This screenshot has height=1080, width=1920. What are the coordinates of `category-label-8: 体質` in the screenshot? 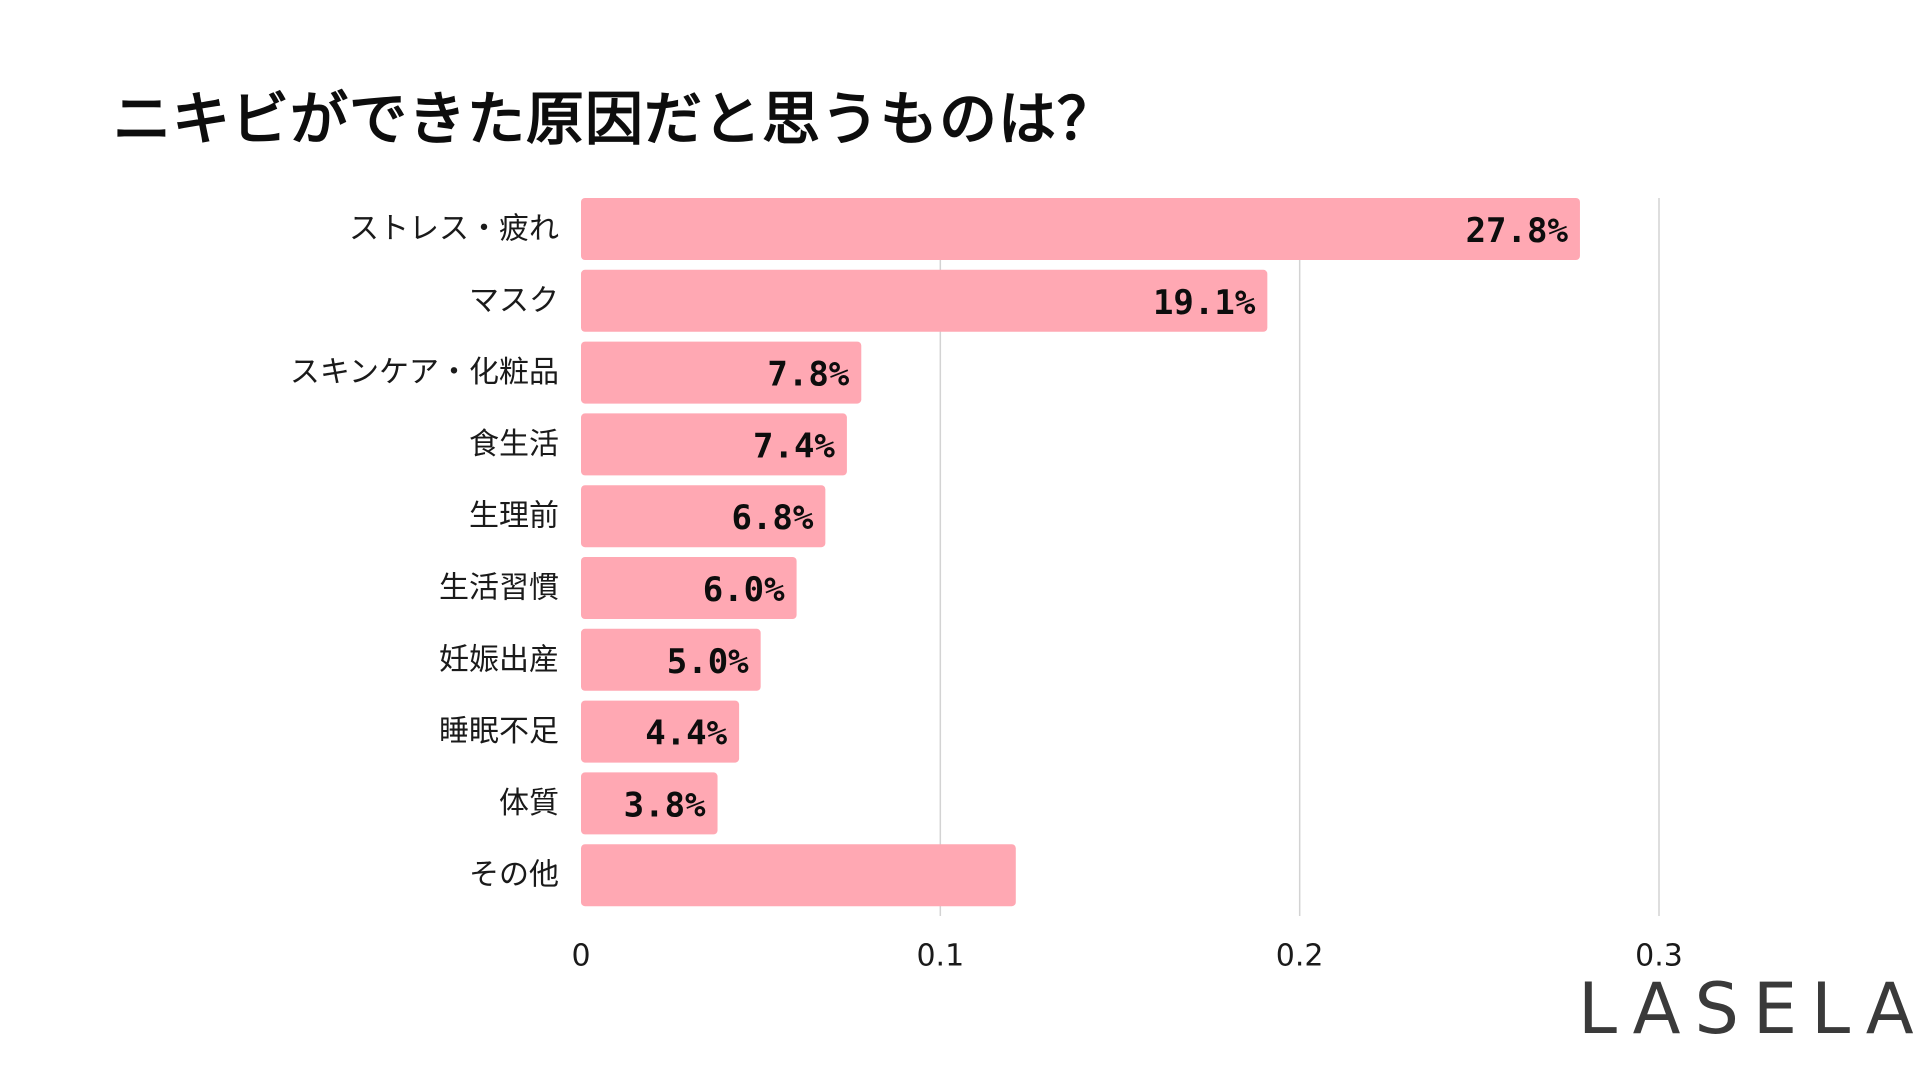 It's located at (529, 803).